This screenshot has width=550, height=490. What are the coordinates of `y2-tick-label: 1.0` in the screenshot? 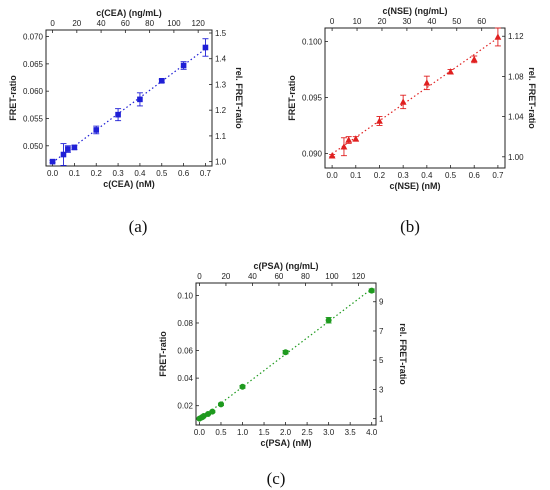 It's located at (221, 162).